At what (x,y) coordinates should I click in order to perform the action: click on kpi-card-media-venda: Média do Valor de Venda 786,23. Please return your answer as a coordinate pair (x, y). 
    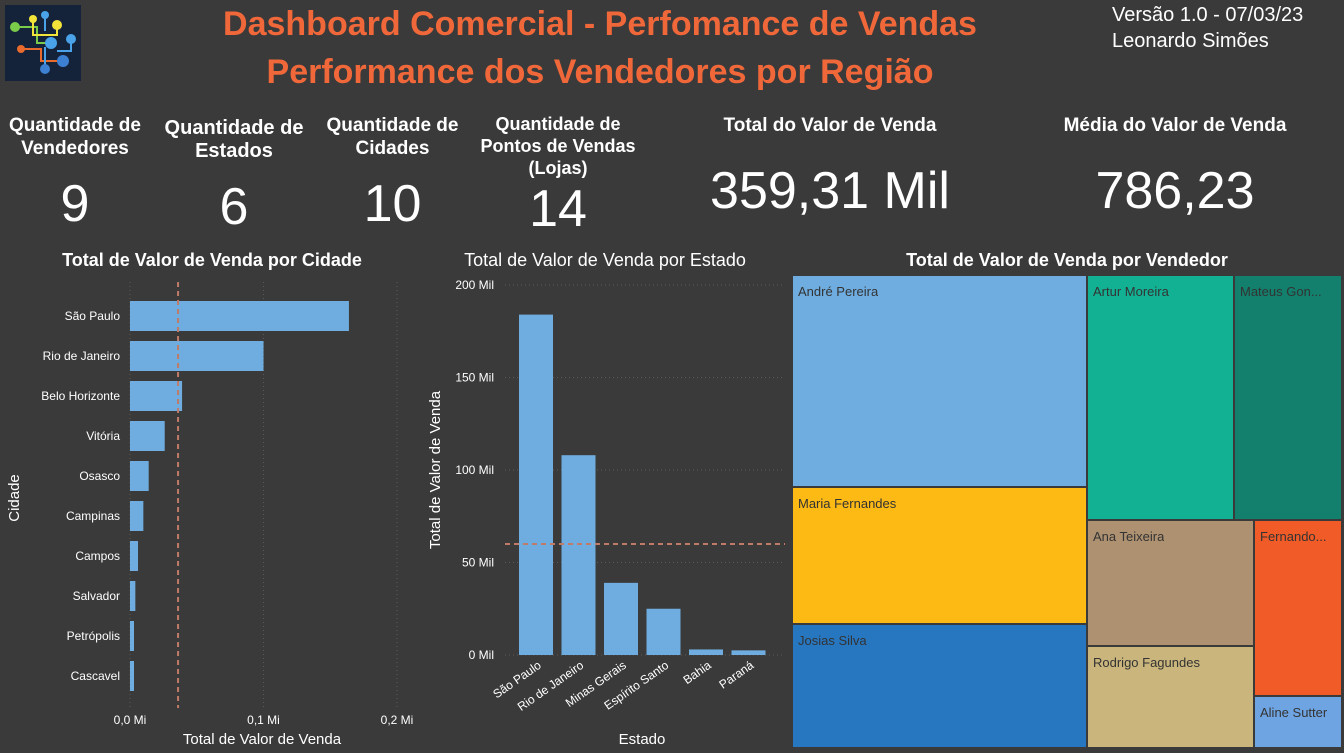
    Looking at the image, I should click on (1175, 167).